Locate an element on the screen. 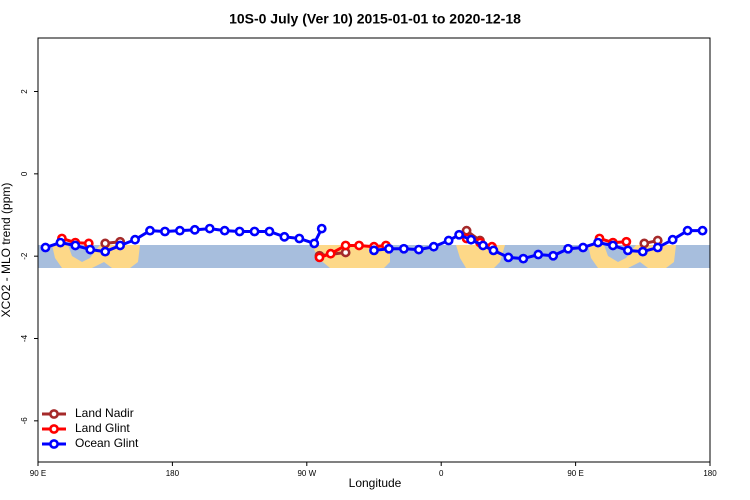  y-tick-label: -2 is located at coordinates (24, 256).